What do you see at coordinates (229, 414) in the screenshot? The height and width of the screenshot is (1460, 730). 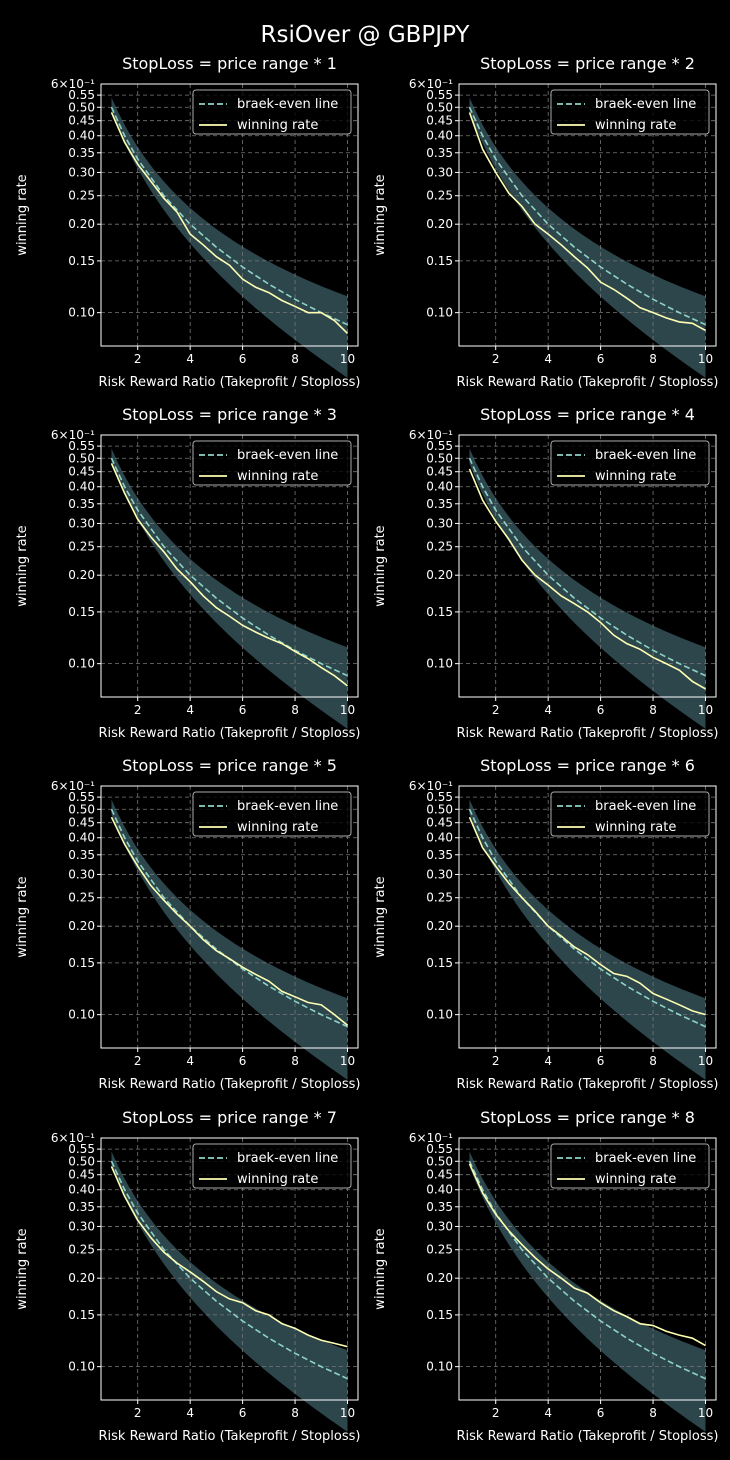 I see `subplot-title: StopLoss = price range * 3` at bounding box center [229, 414].